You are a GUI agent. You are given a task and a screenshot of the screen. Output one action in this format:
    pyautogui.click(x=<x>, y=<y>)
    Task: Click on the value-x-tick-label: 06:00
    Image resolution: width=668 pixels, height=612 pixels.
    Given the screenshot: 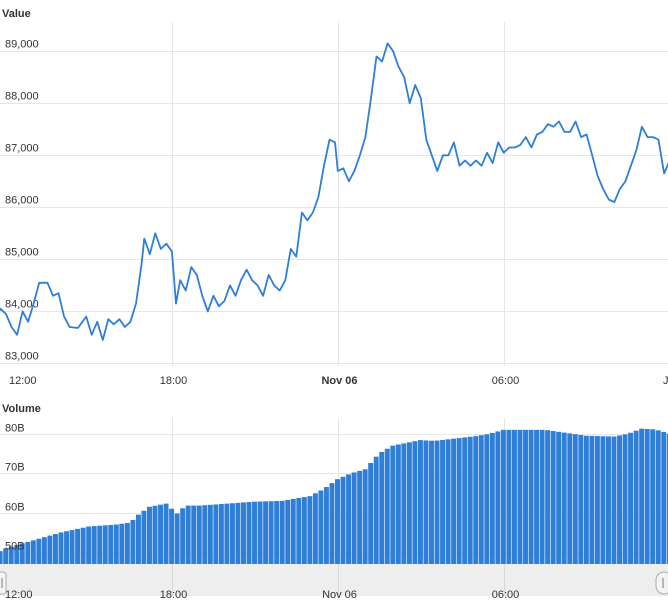 What is the action you would take?
    pyautogui.click(x=506, y=381)
    